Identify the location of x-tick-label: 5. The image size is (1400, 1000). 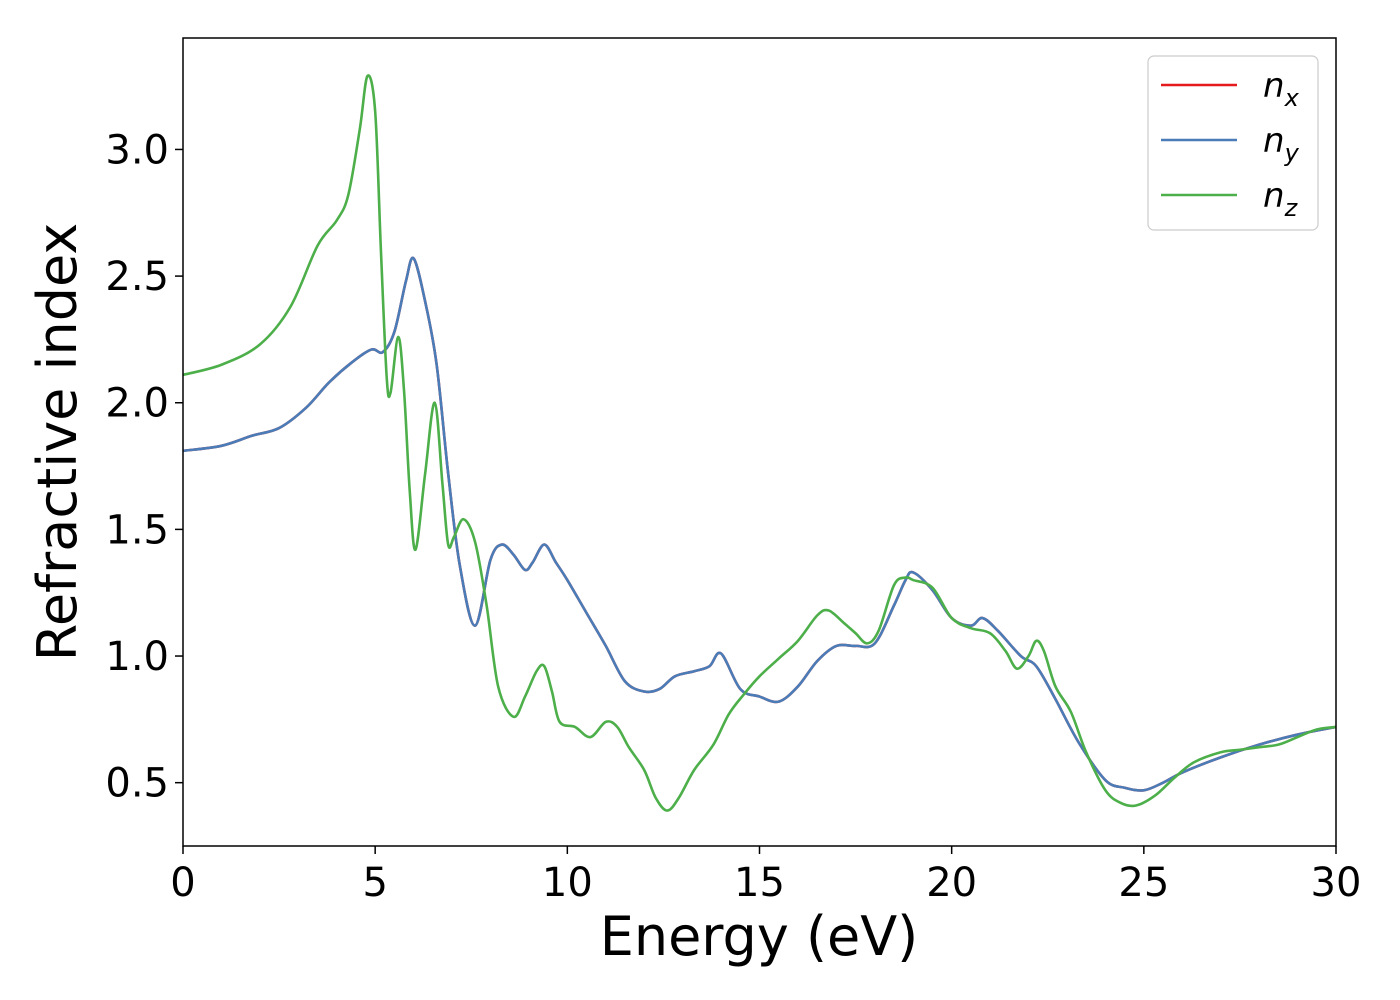
(374, 883).